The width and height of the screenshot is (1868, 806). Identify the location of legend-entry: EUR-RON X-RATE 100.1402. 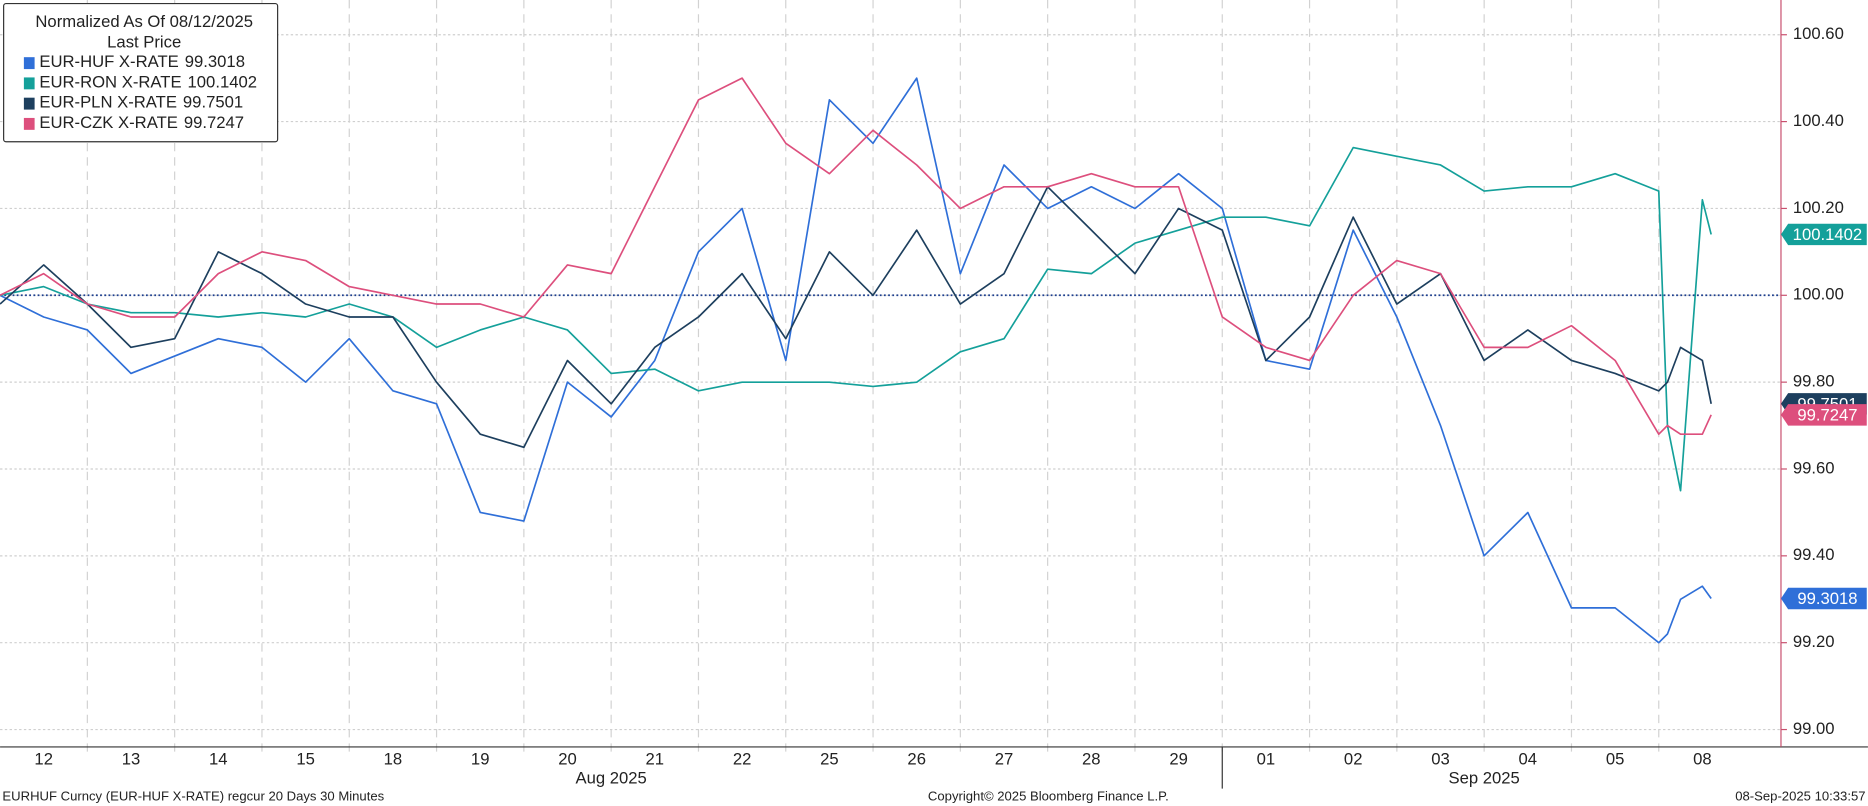
(148, 82).